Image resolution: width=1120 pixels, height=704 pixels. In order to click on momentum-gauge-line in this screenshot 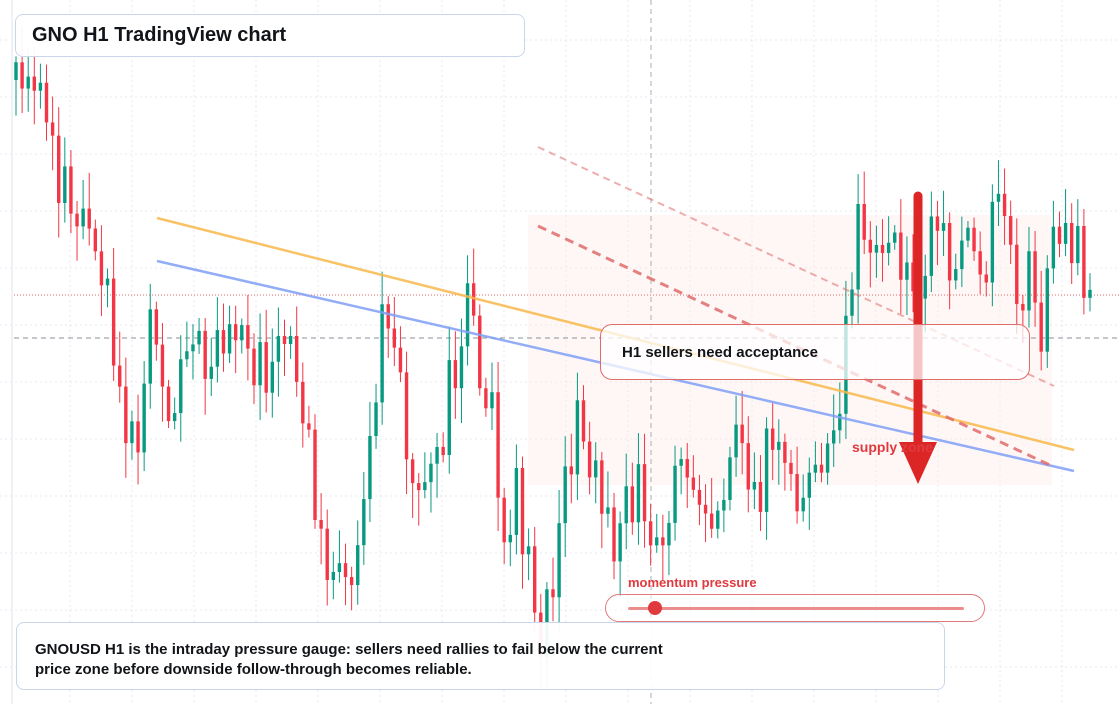, I will do `click(796, 608)`.